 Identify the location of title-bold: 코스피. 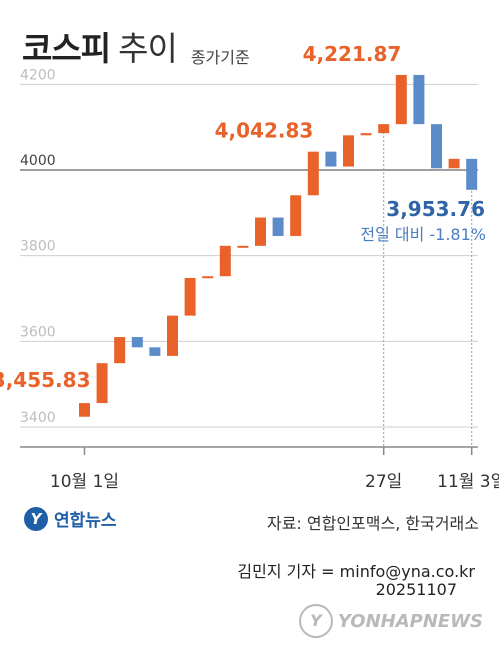
(66, 48).